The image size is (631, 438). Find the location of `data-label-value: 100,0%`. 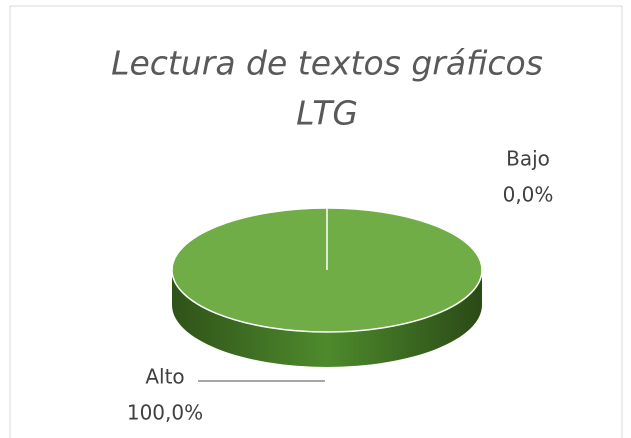

data-label-value: 100,0% is located at coordinates (165, 413).